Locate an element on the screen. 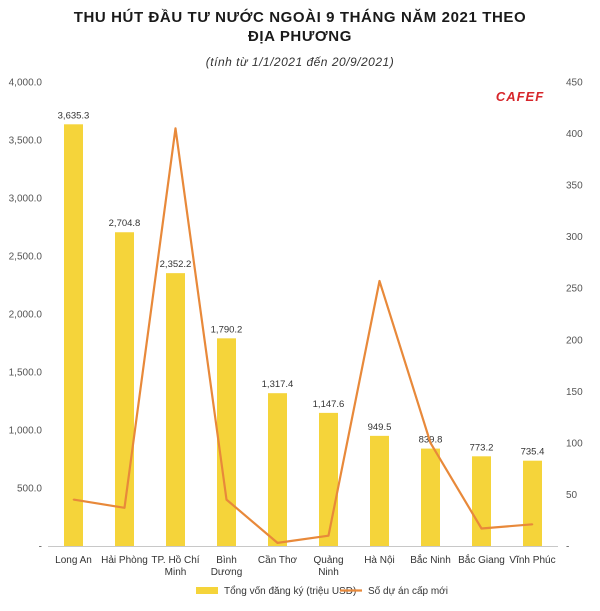  right-axis-tick-label: 250 is located at coordinates (574, 289).